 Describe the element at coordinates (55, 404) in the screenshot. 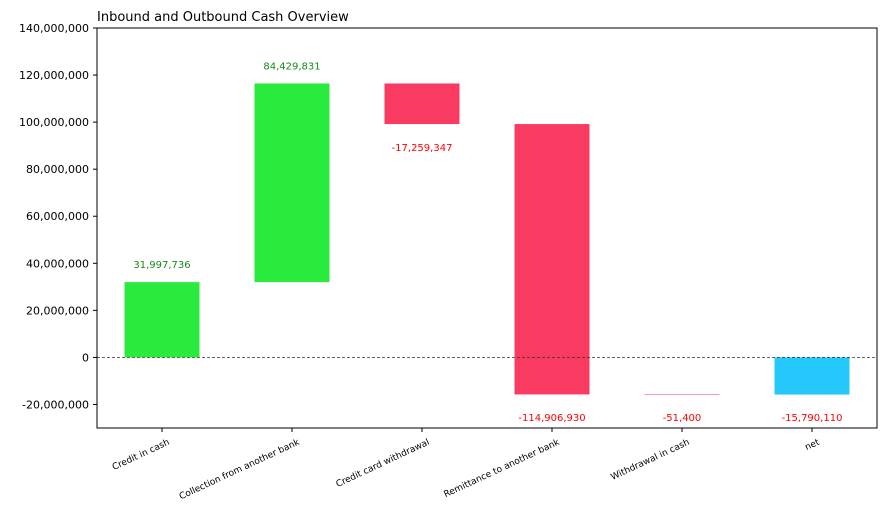

I see `y-tick-label: -20,000,000` at that location.